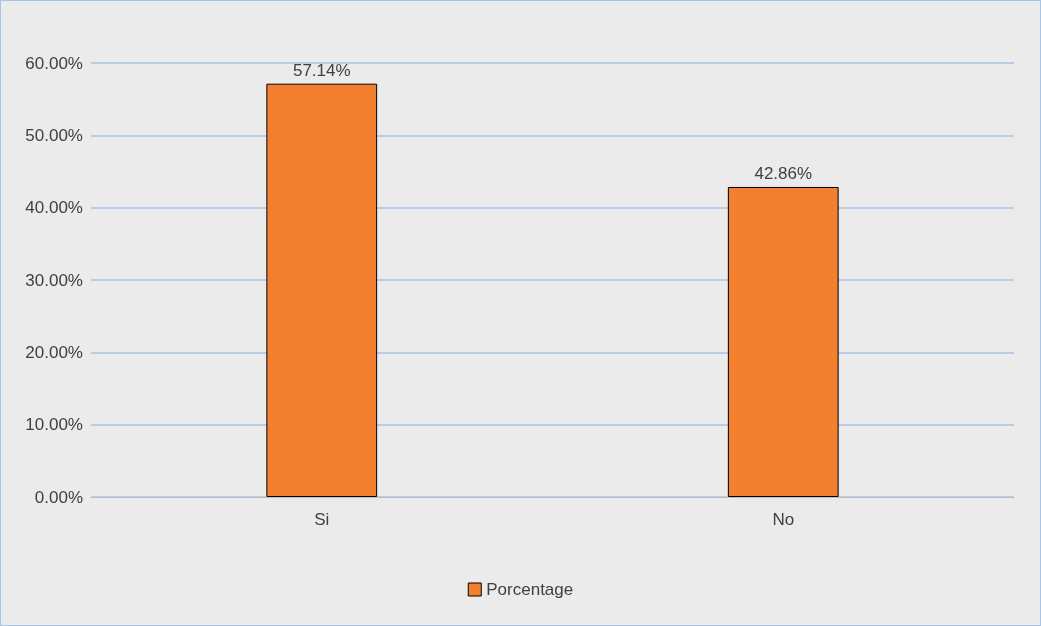 Image resolution: width=1041 pixels, height=626 pixels. Describe the element at coordinates (54, 135) in the screenshot. I see `y-tick-label: 50.00%` at that location.